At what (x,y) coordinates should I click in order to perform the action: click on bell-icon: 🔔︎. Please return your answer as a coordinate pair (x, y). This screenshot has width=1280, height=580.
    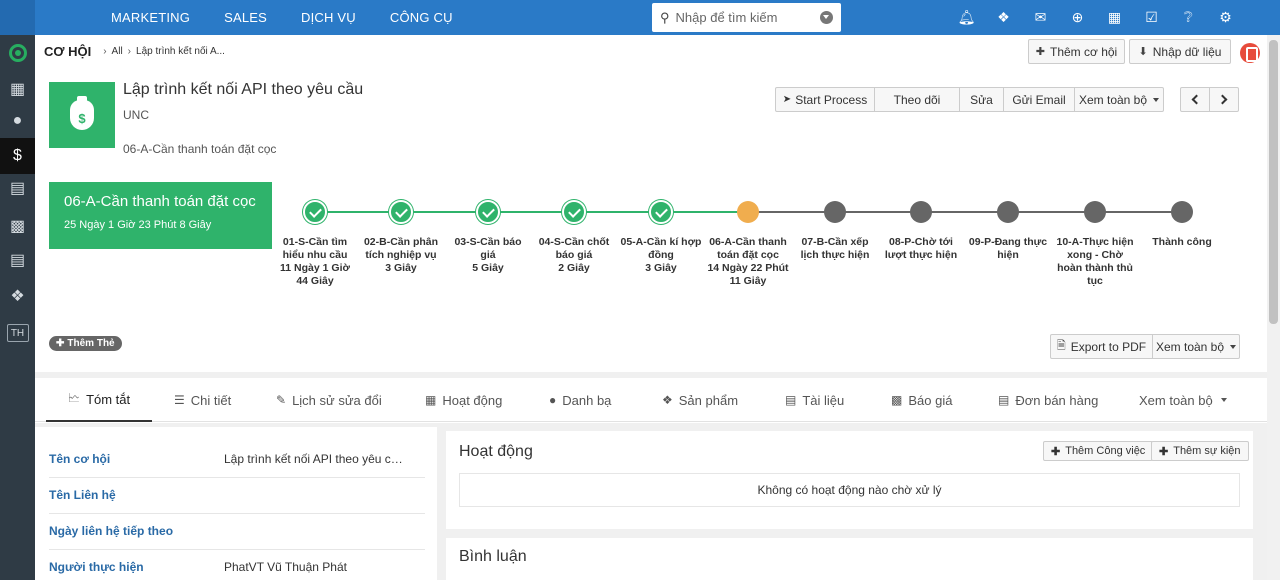
    Looking at the image, I should click on (966, 17).